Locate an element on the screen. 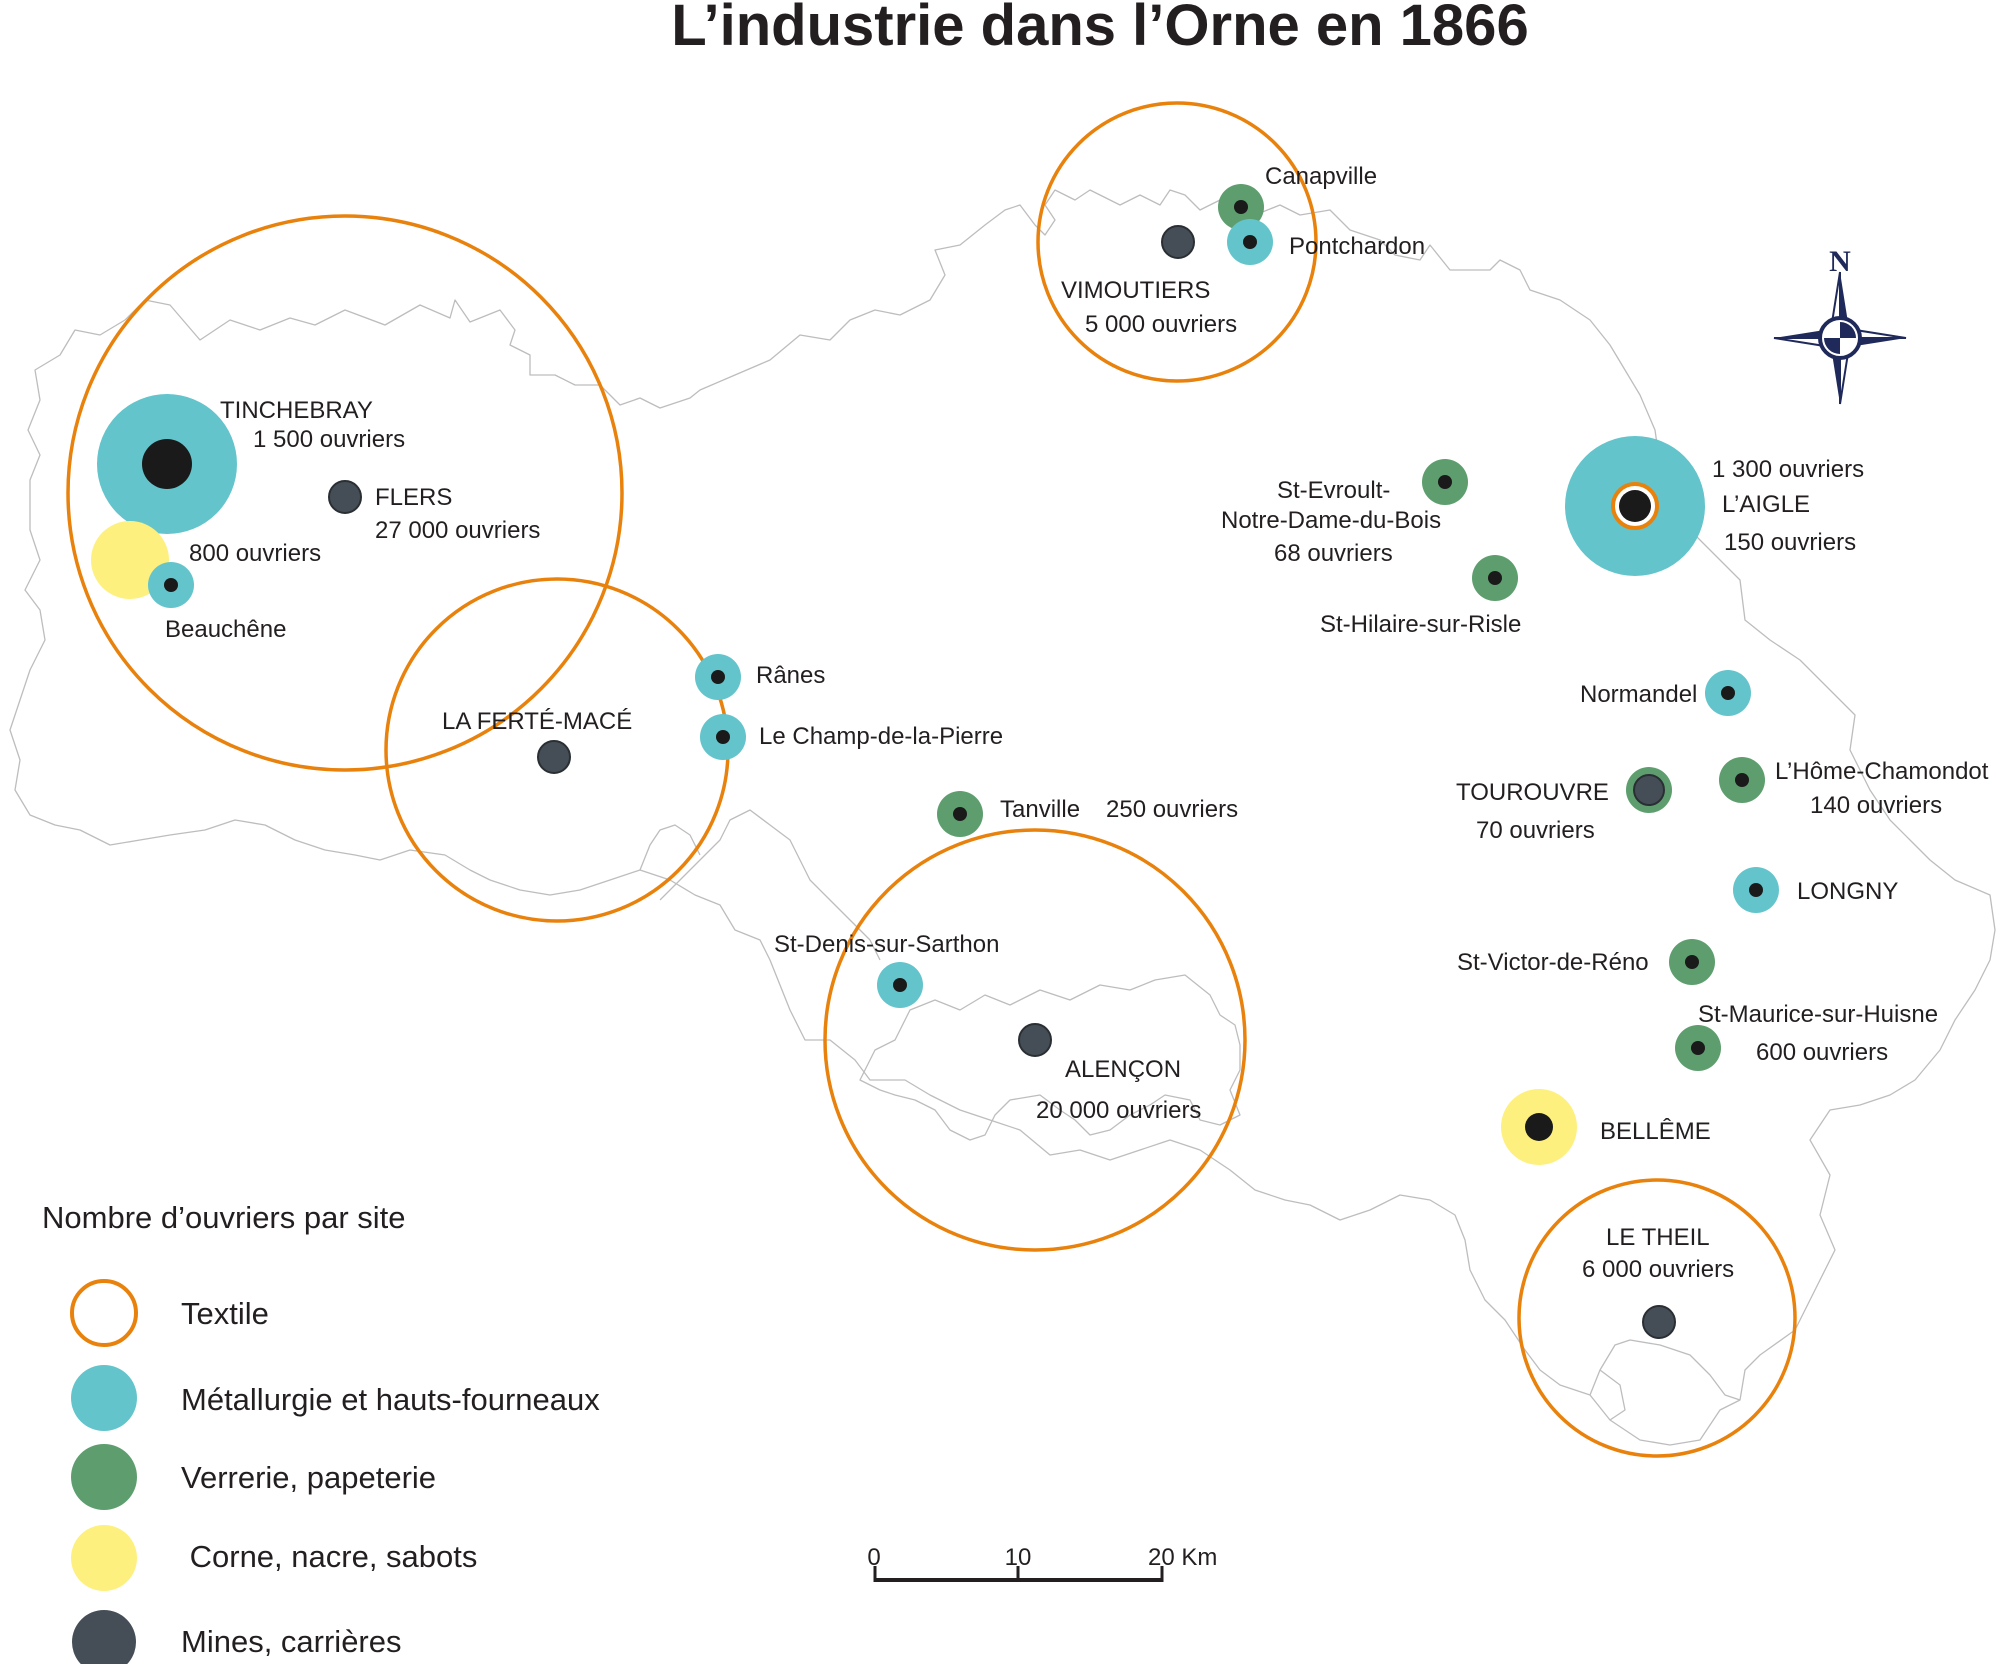 The image size is (2000, 1664). textile-ring-alencon is located at coordinates (1035, 1040).